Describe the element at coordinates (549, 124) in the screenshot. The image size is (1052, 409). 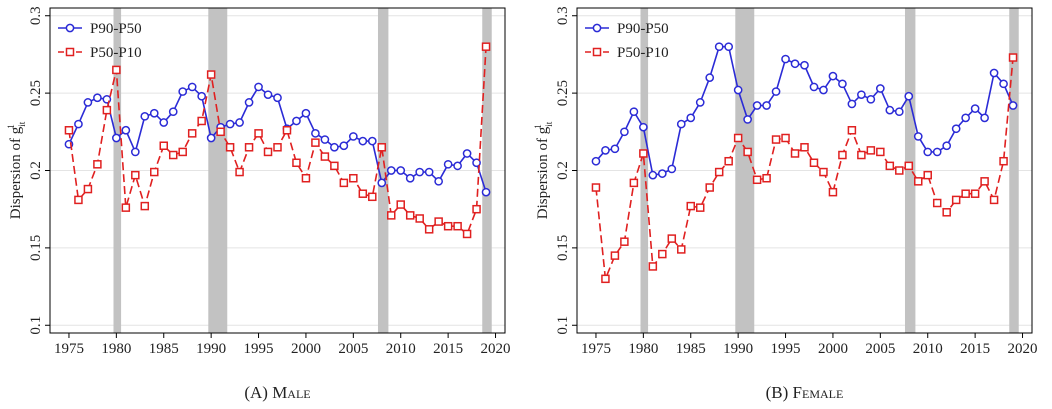
I see `y-axis-label-sub: it` at that location.